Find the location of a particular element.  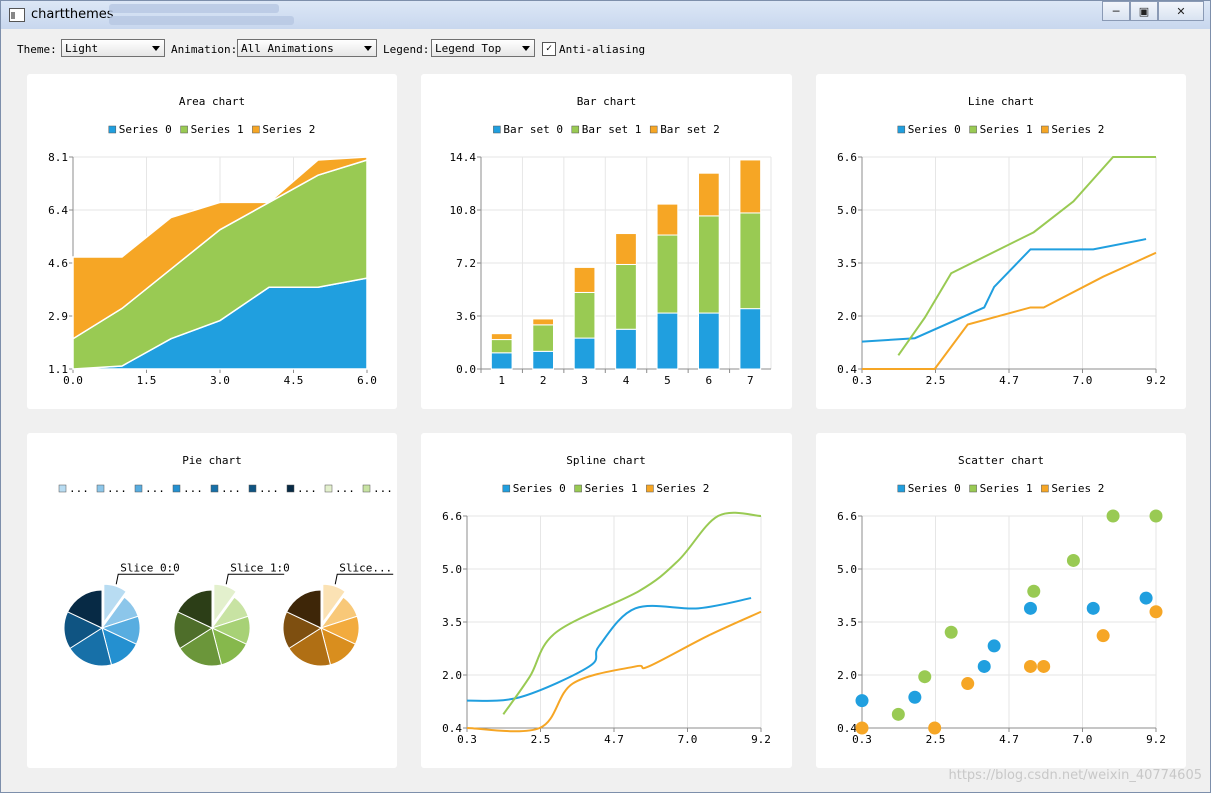

legend-label: Series 1 is located at coordinates (217, 129).